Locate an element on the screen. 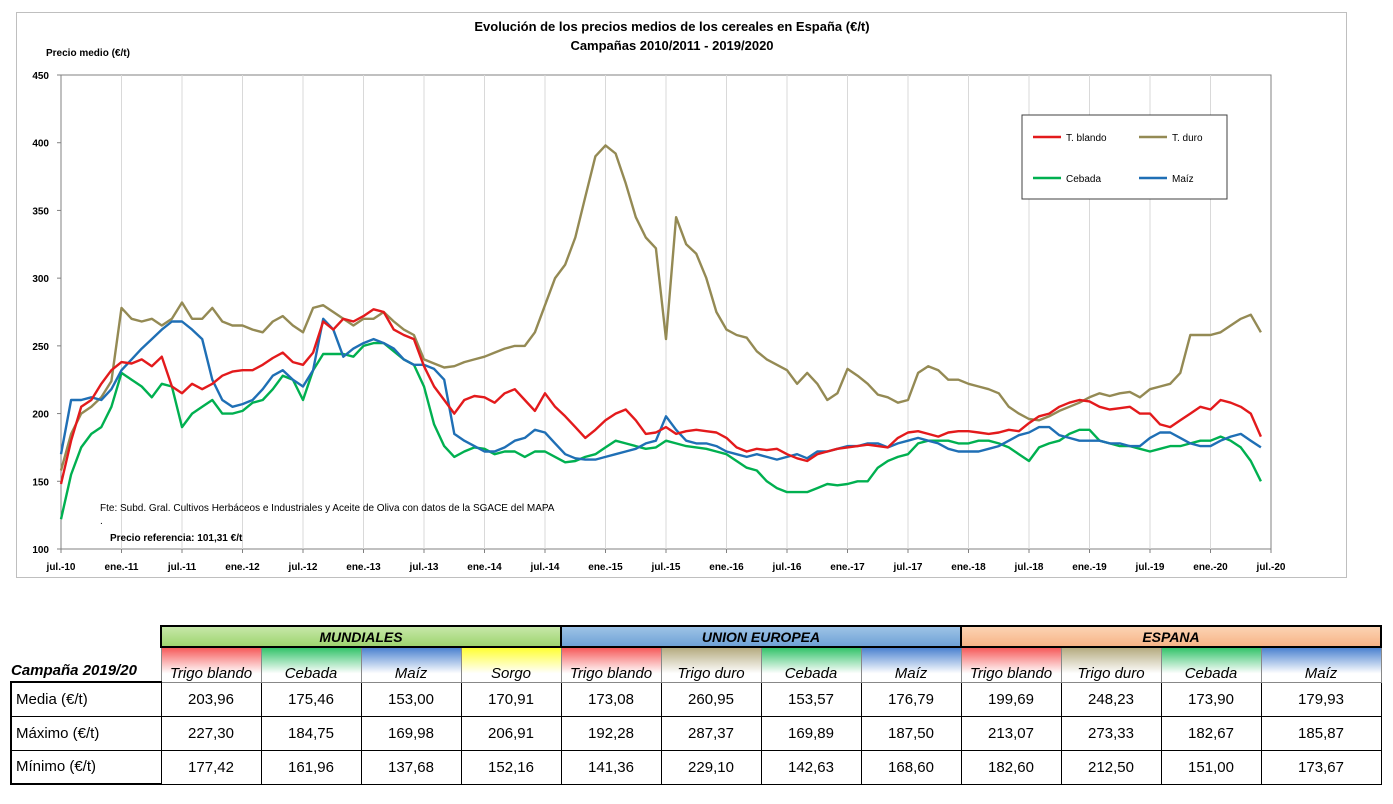  group-header-row: MUNDIALES UNION EUROPEA ESPANA is located at coordinates (696, 636).